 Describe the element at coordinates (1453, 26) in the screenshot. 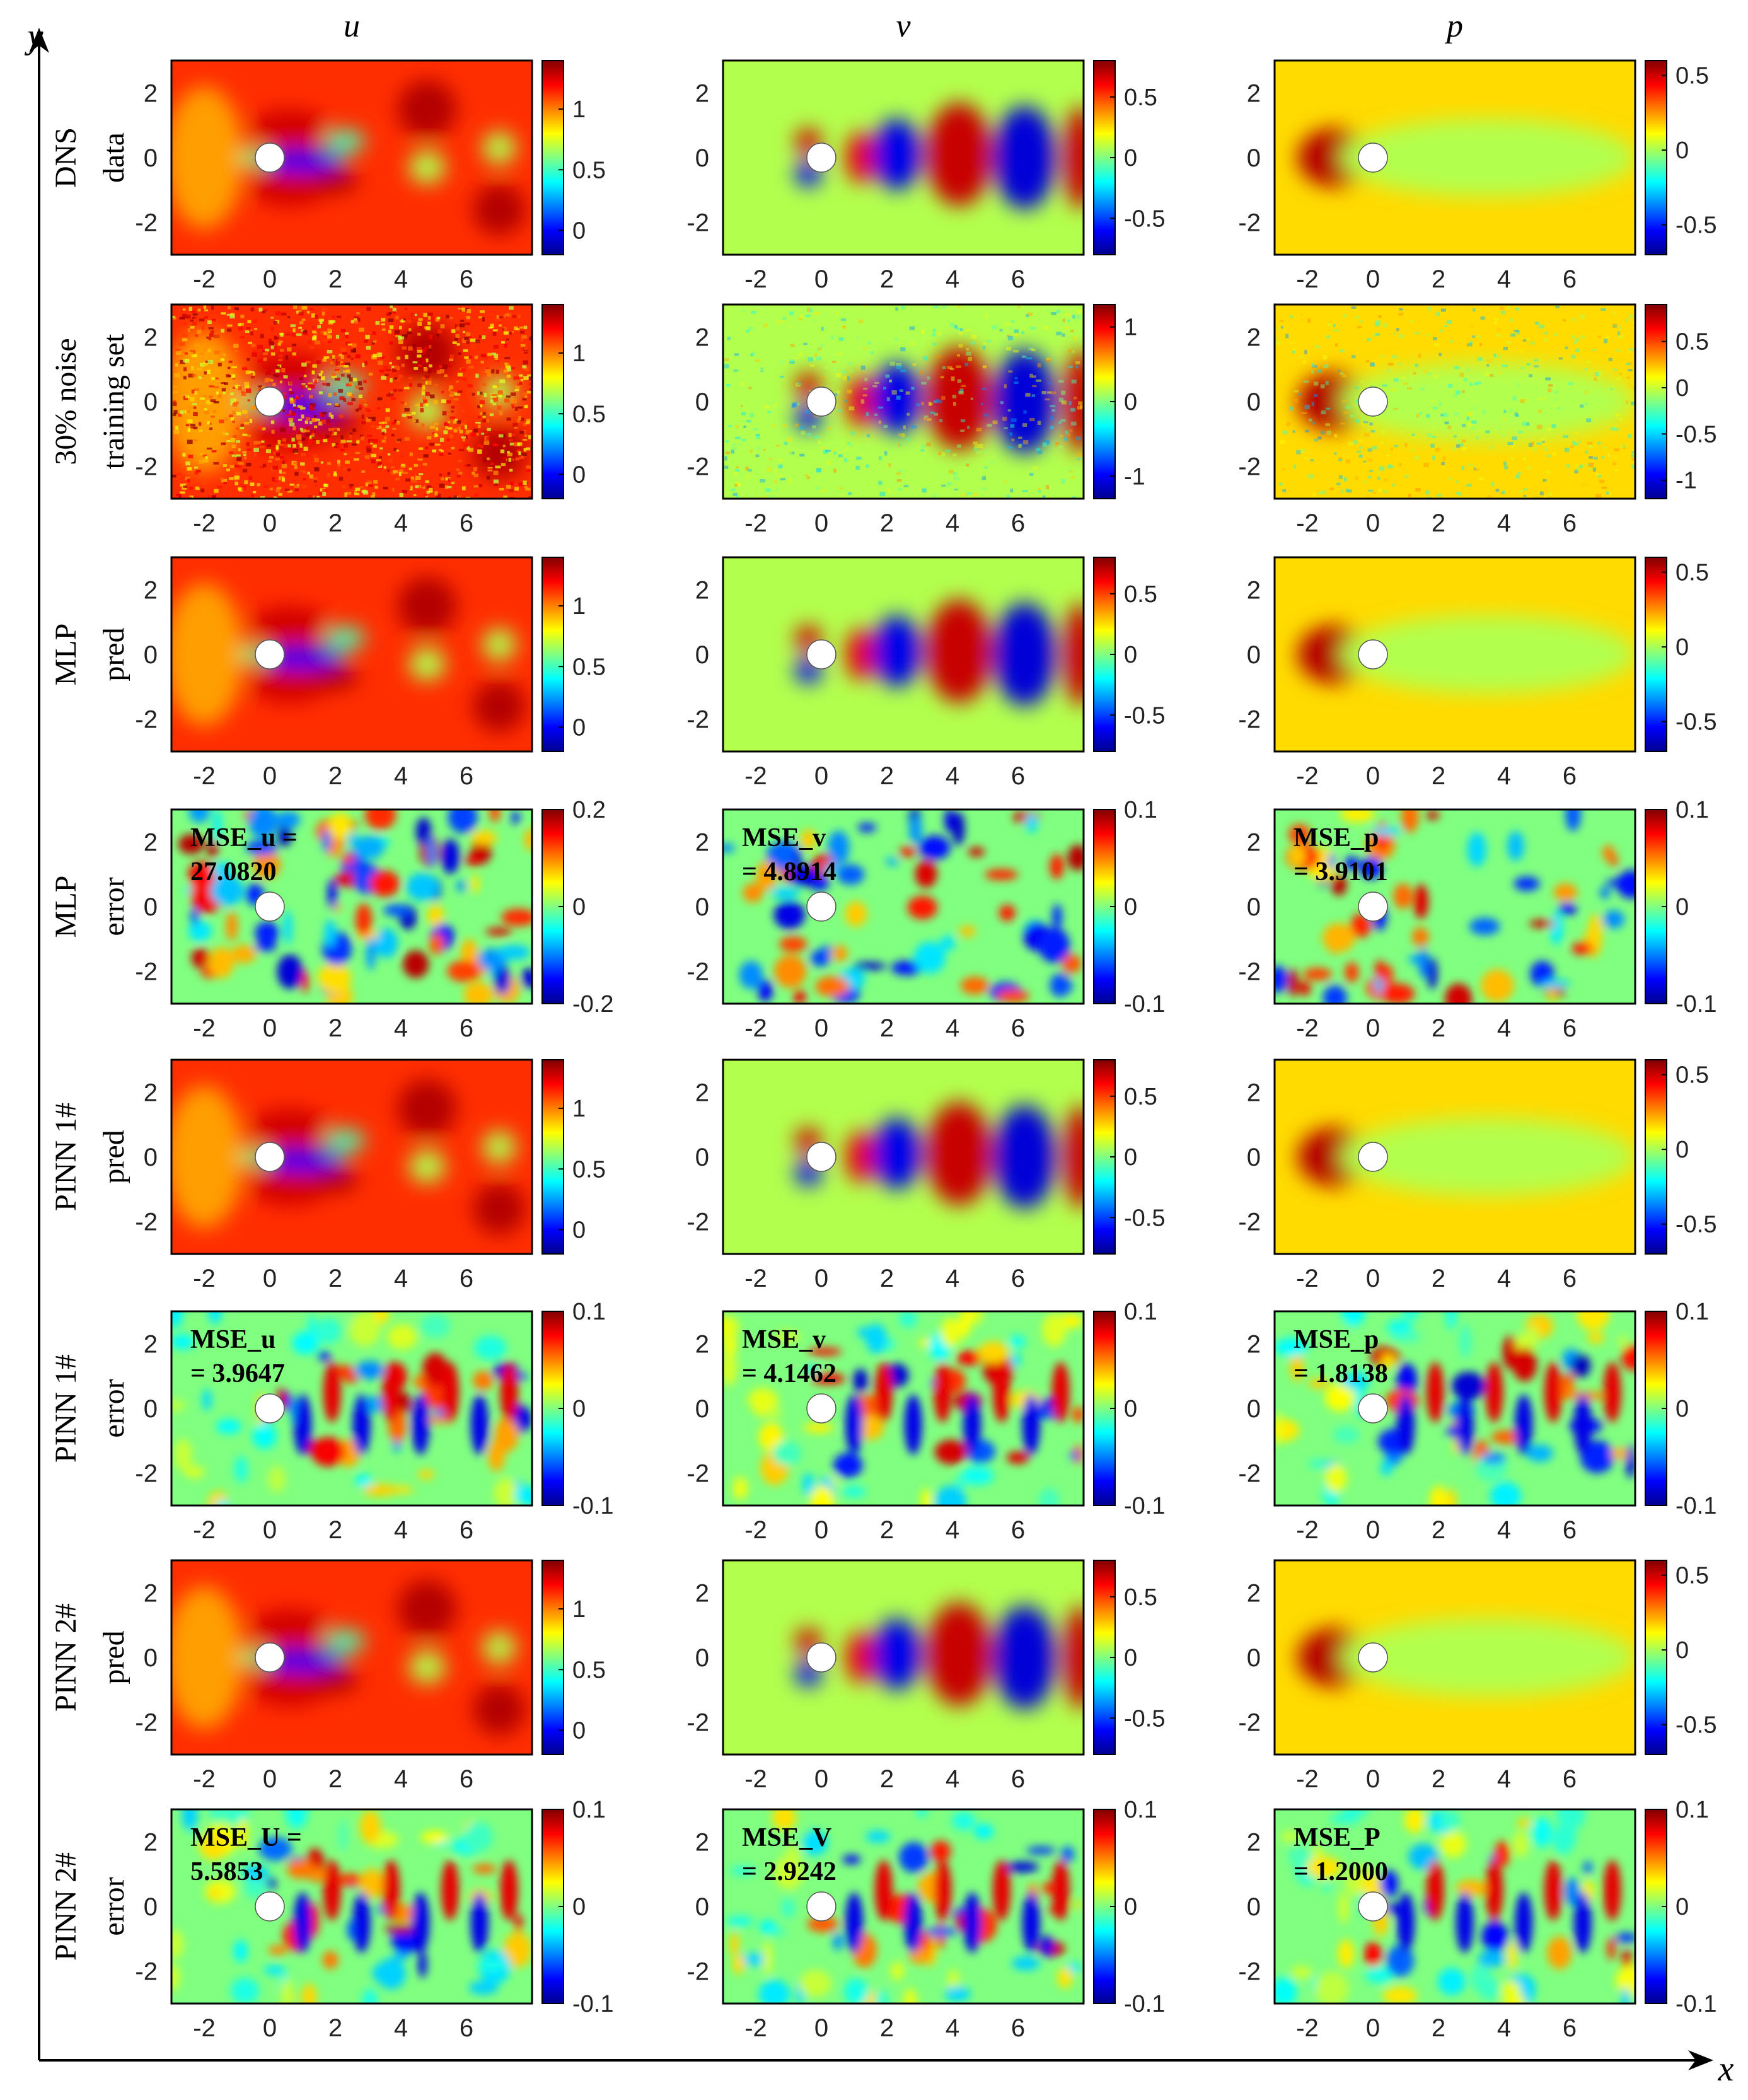

I see `column-title-p: p` at that location.